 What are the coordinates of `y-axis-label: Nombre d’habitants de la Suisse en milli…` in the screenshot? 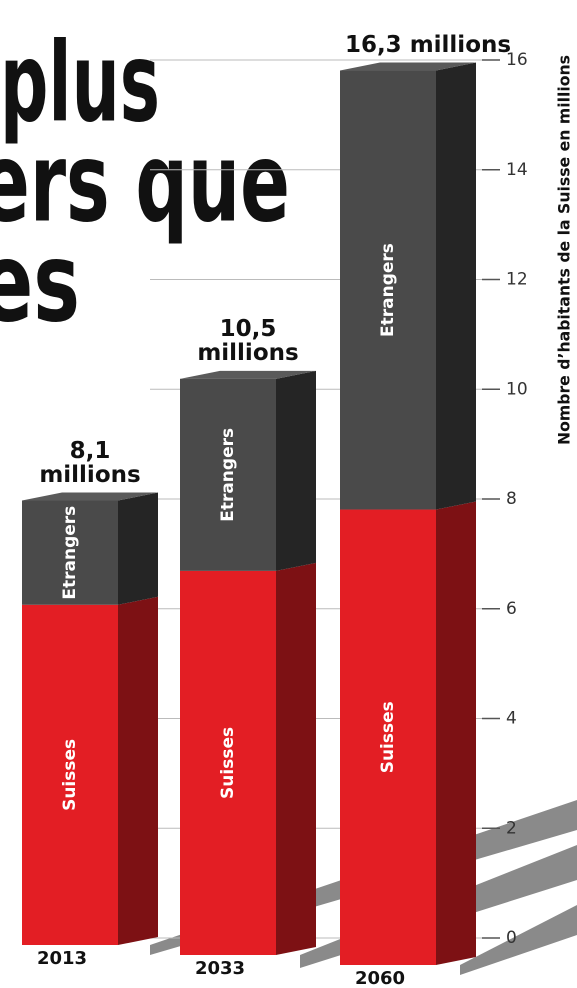 It's located at (564, 250).